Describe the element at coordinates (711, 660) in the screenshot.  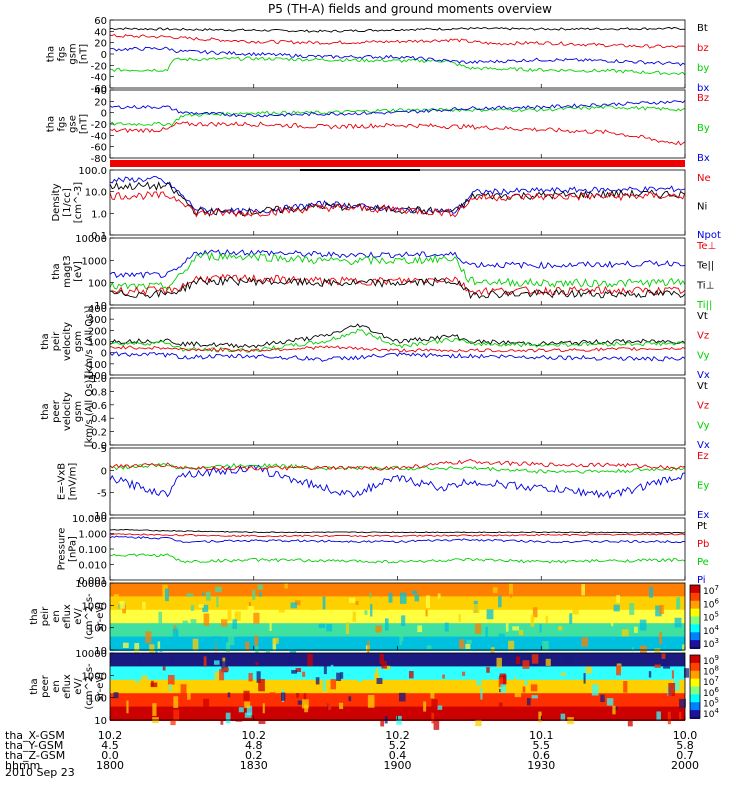
I see `colorbar-tick-label: 10⁹` at that location.